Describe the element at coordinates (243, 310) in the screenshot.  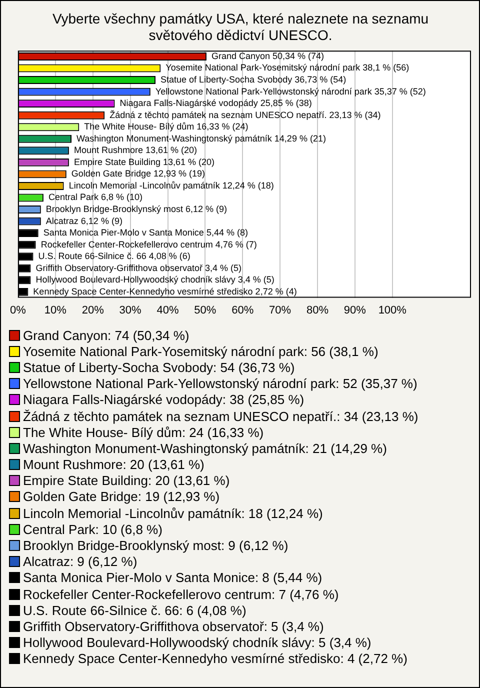
I see `x-tick-label: 60%` at that location.